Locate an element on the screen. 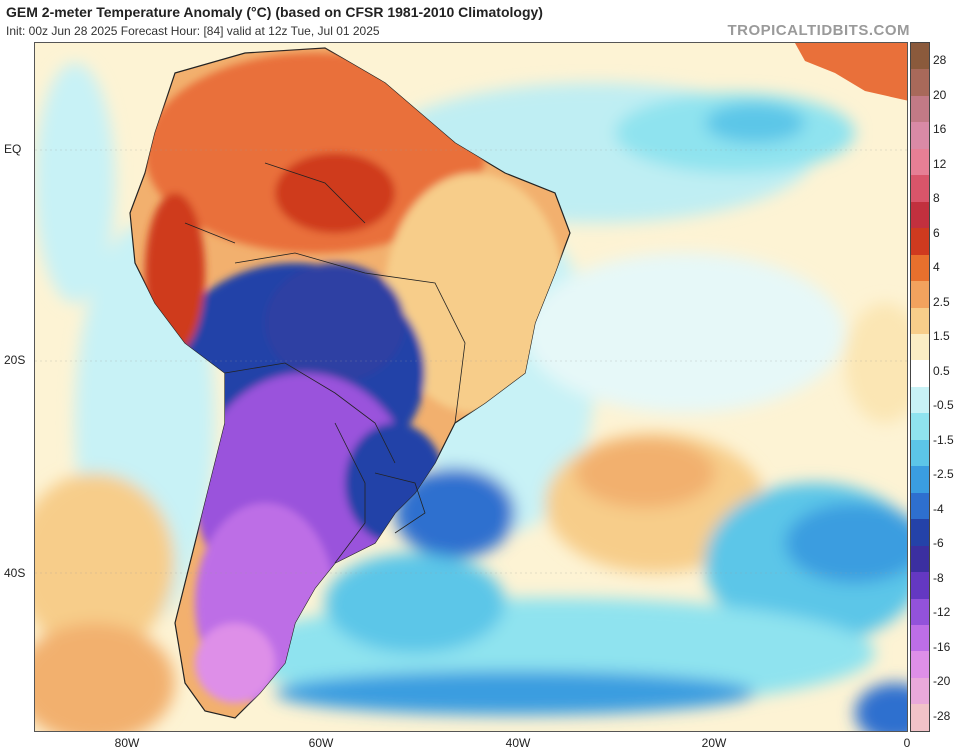 The image size is (960, 750). colorbar is located at coordinates (920, 387).